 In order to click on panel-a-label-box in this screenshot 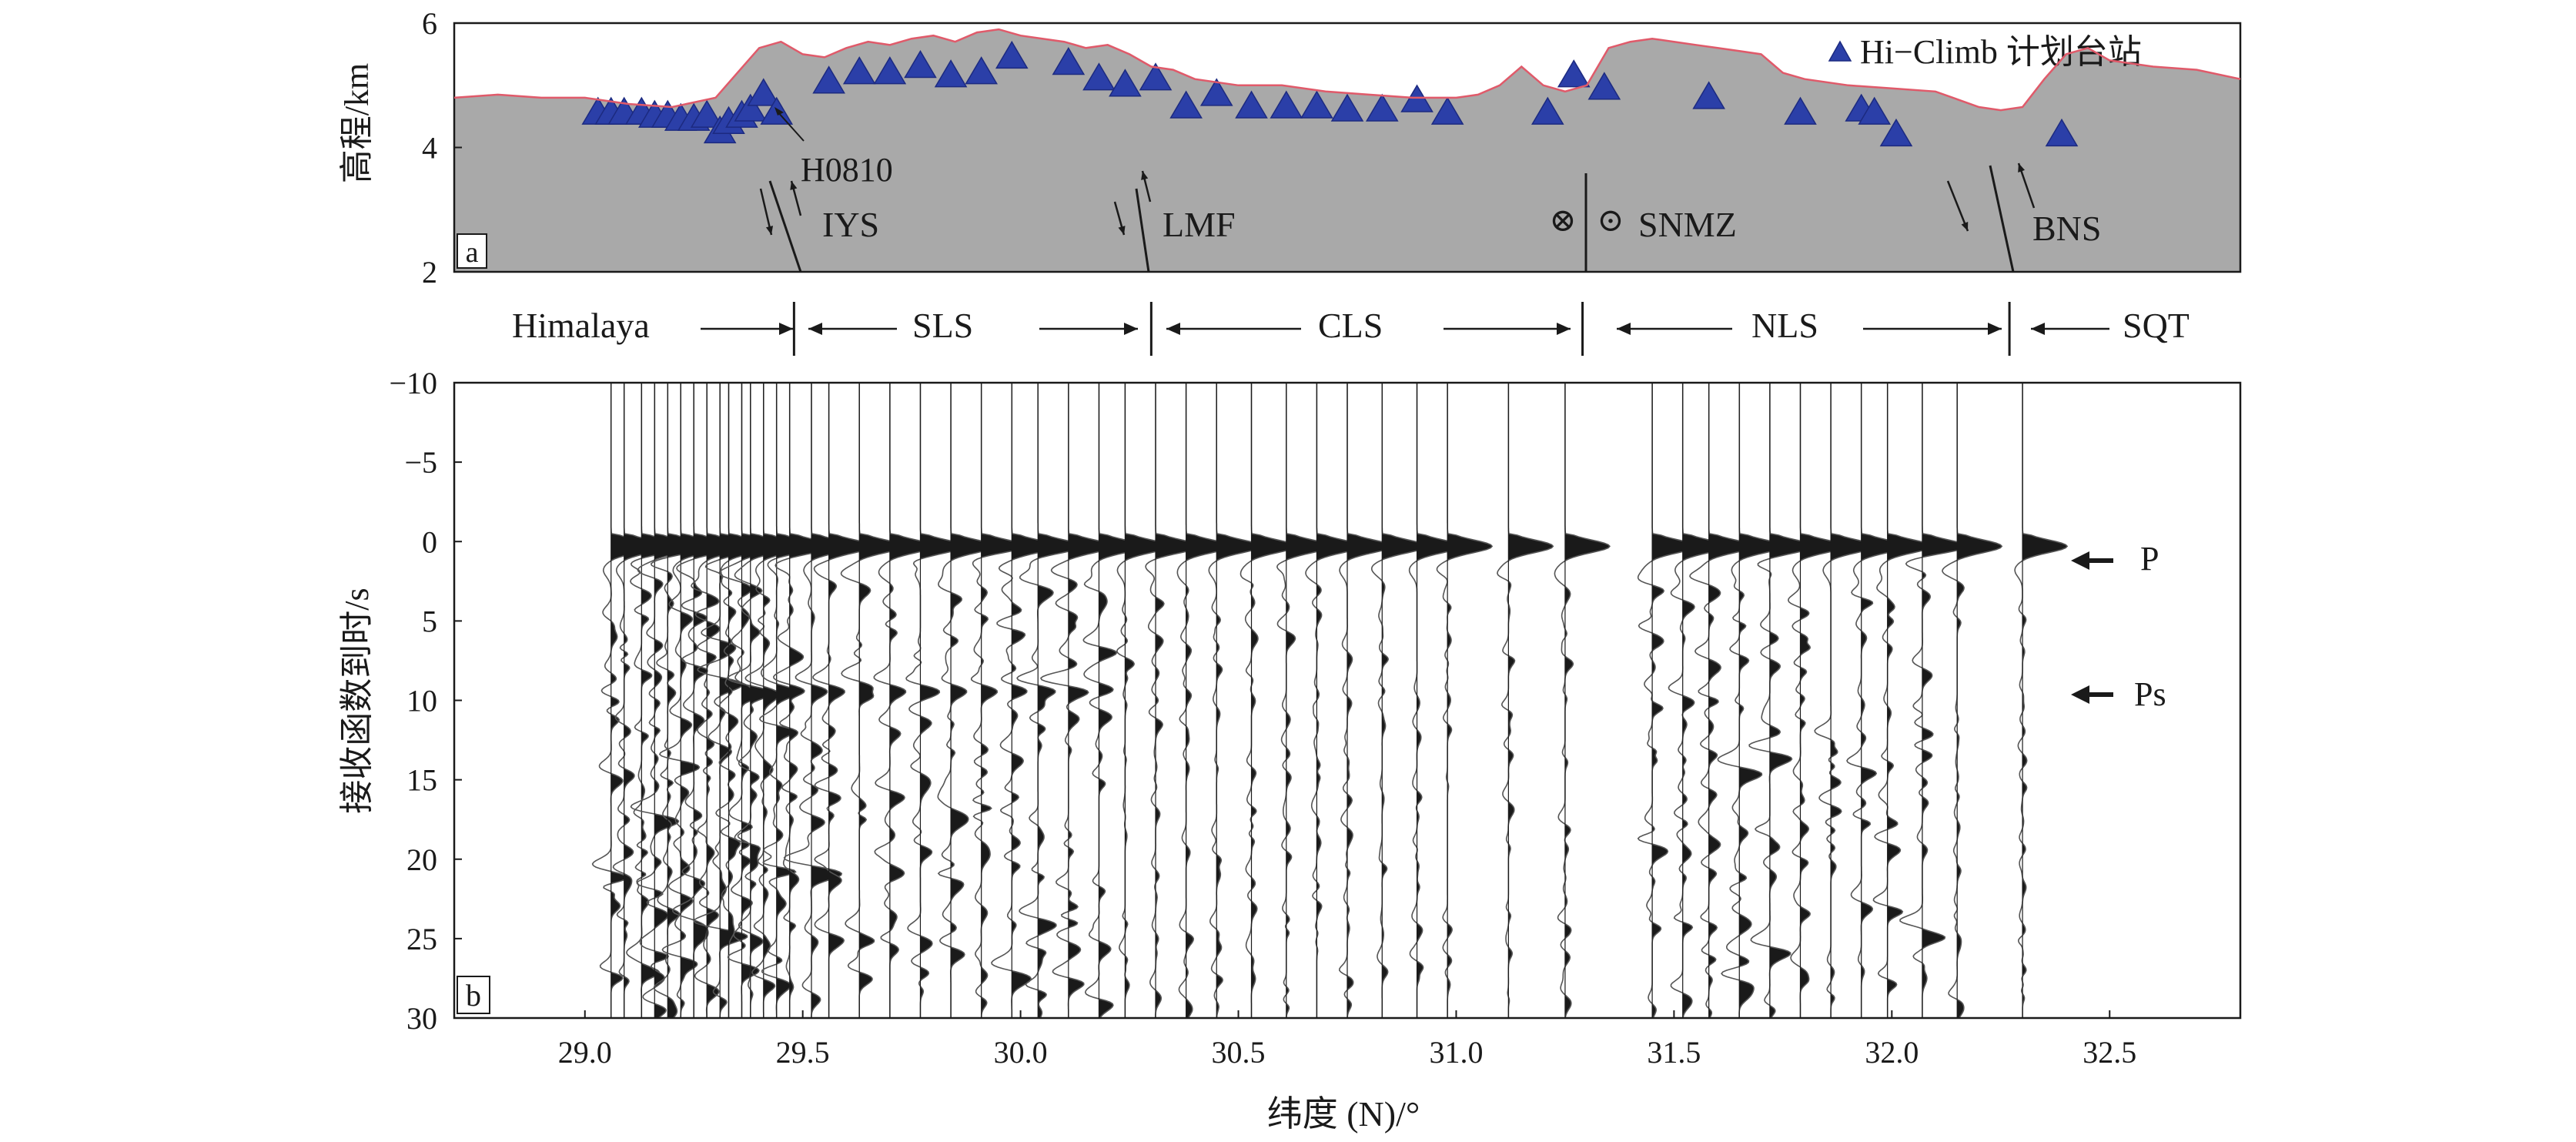, I will do `click(472, 251)`.